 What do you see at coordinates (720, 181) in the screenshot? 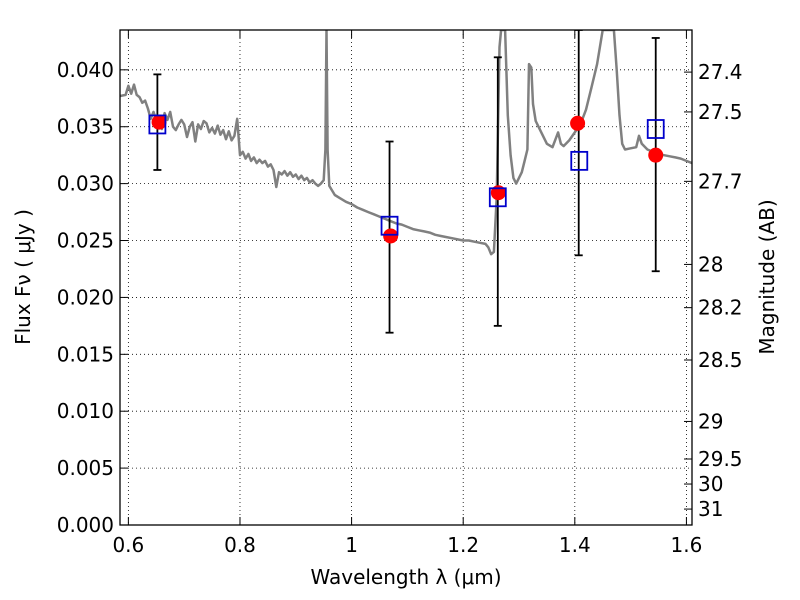
I see `y2-tick-label: 27.7` at bounding box center [720, 181].